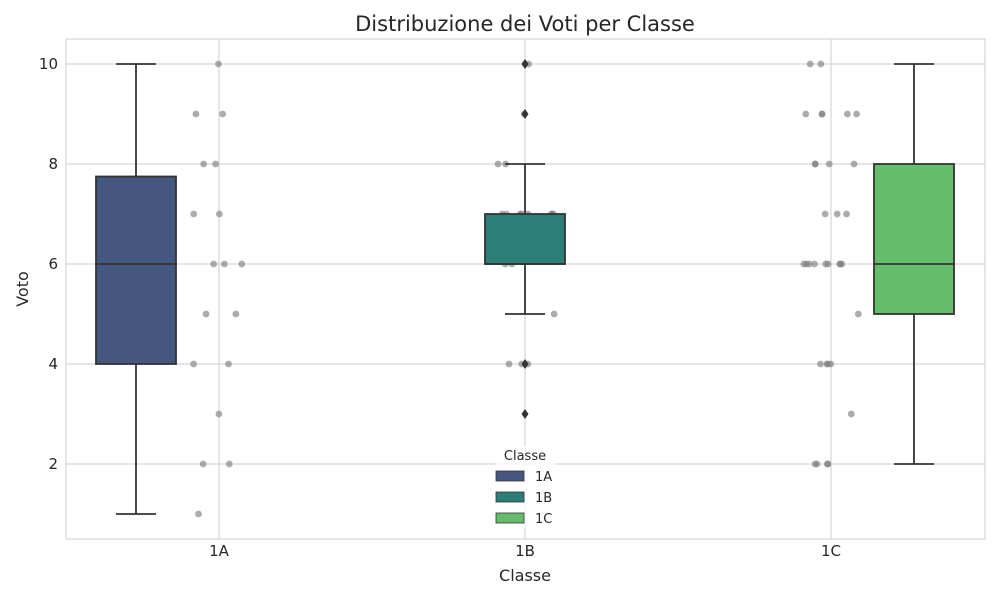 Image resolution: width=1000 pixels, height=604 pixels. I want to click on box-1A, so click(136, 289).